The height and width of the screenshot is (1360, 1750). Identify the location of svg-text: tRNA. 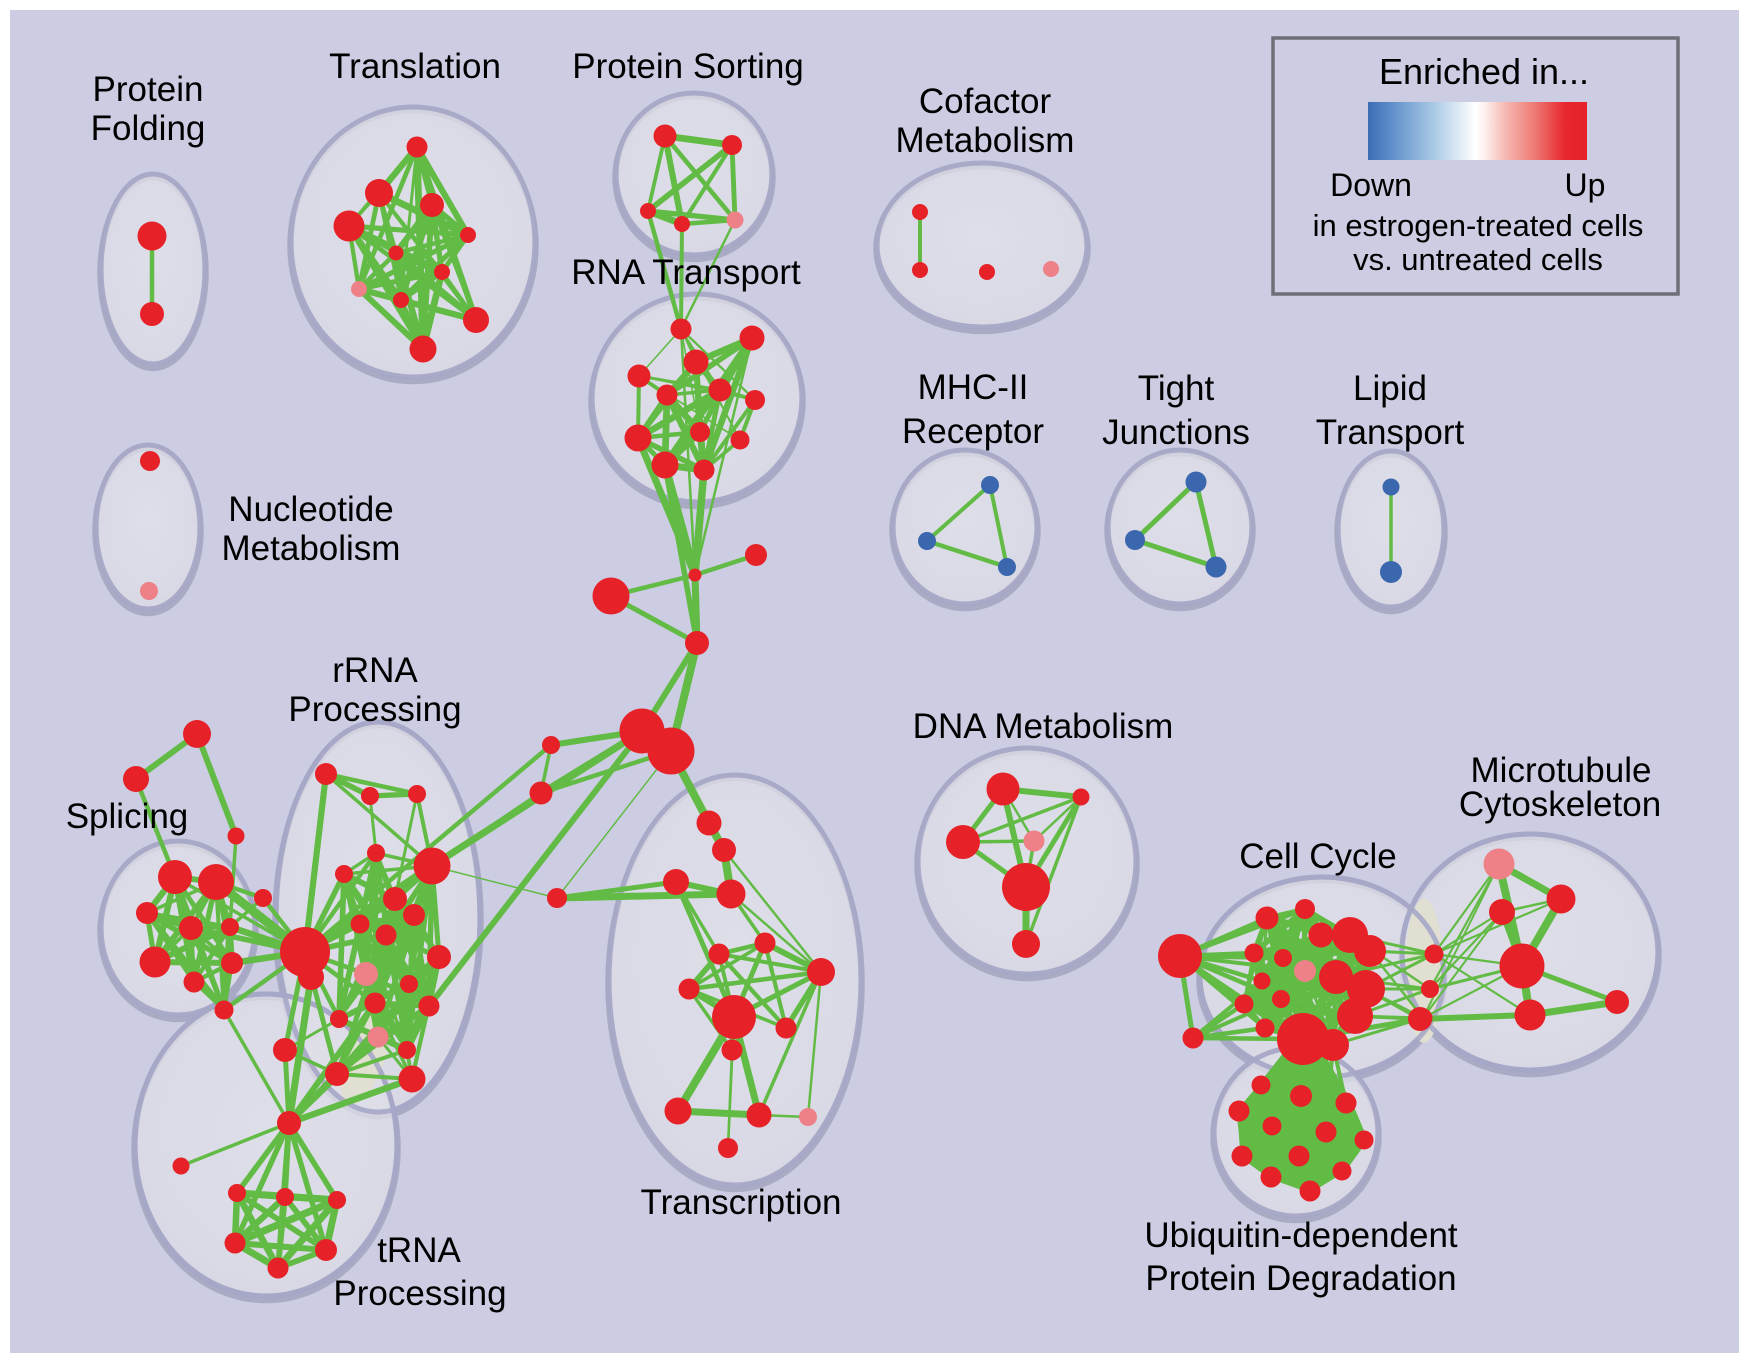
(419, 1250).